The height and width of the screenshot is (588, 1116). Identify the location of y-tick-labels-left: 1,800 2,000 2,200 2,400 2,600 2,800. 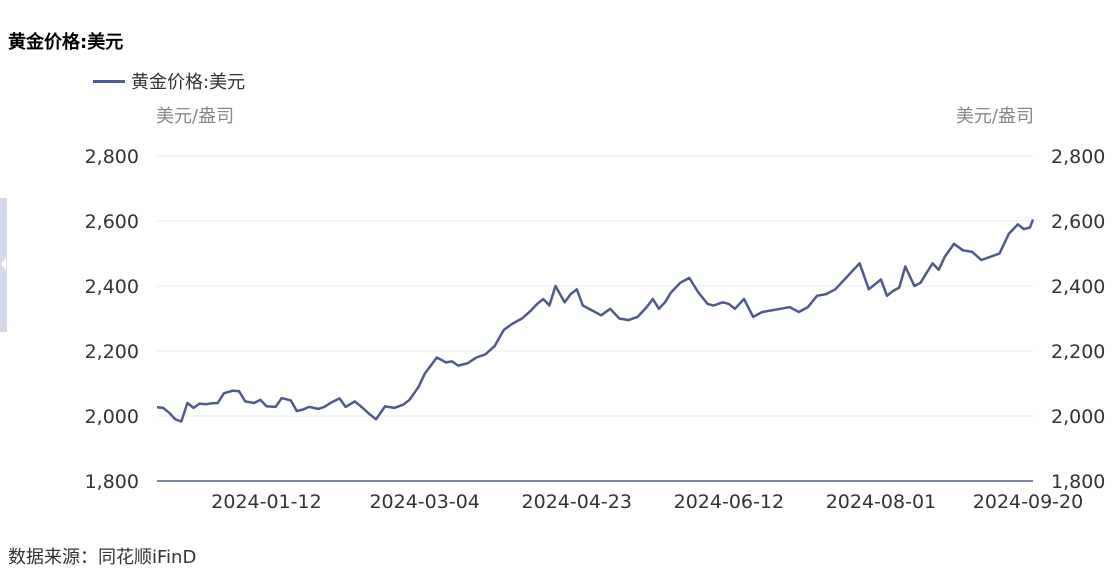
(112, 319).